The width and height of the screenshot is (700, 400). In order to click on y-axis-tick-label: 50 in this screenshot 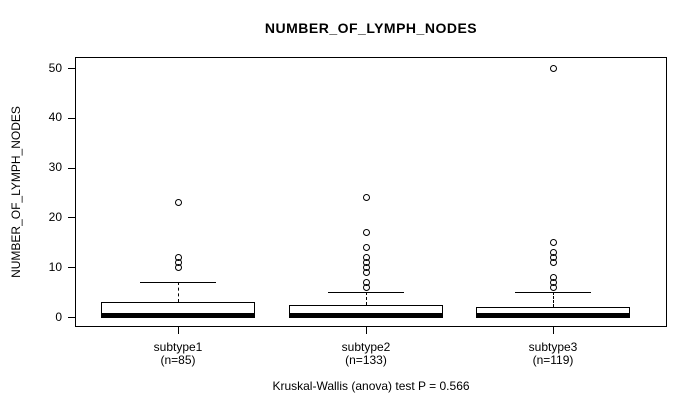, I will do `click(55, 67)`.